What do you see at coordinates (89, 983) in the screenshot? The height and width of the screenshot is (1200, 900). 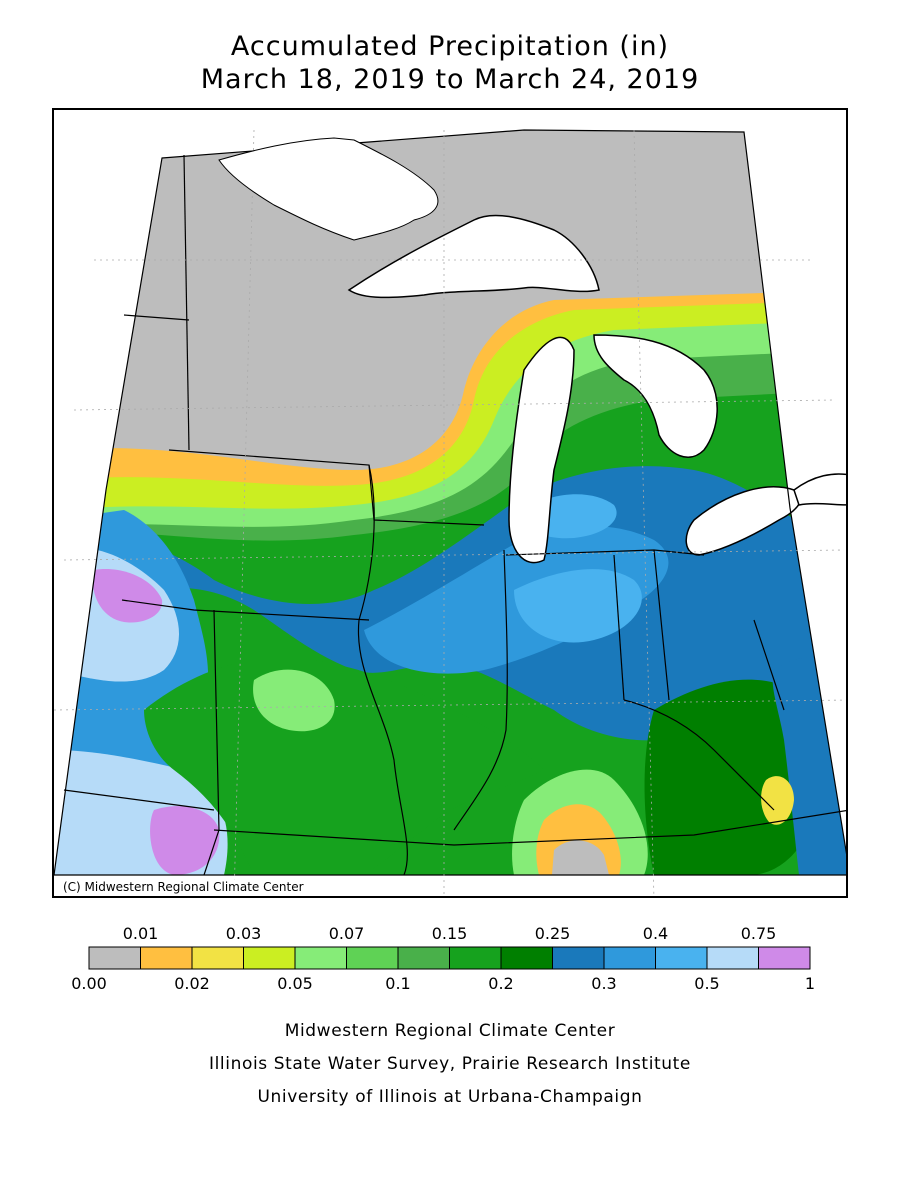 I see `legend-lower-label: 0.00` at bounding box center [89, 983].